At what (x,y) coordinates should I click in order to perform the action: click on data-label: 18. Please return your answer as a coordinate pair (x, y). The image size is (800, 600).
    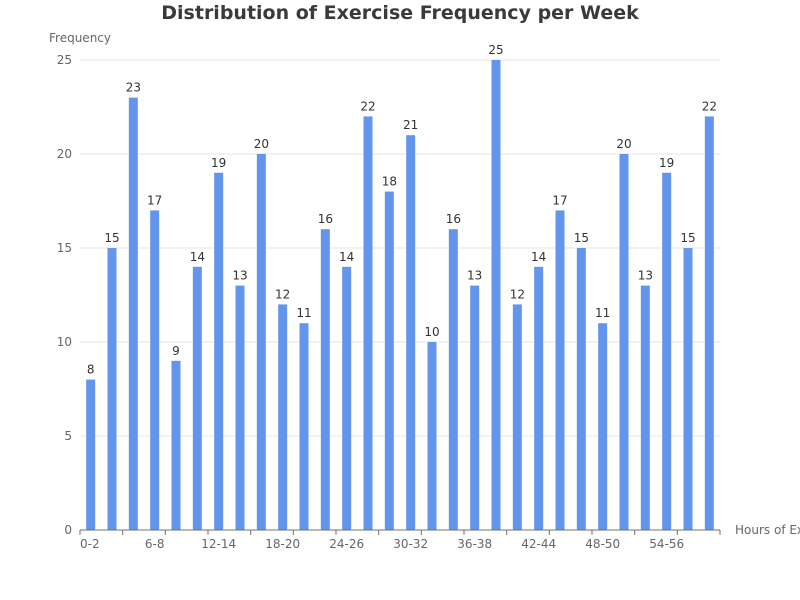
    Looking at the image, I should click on (389, 182).